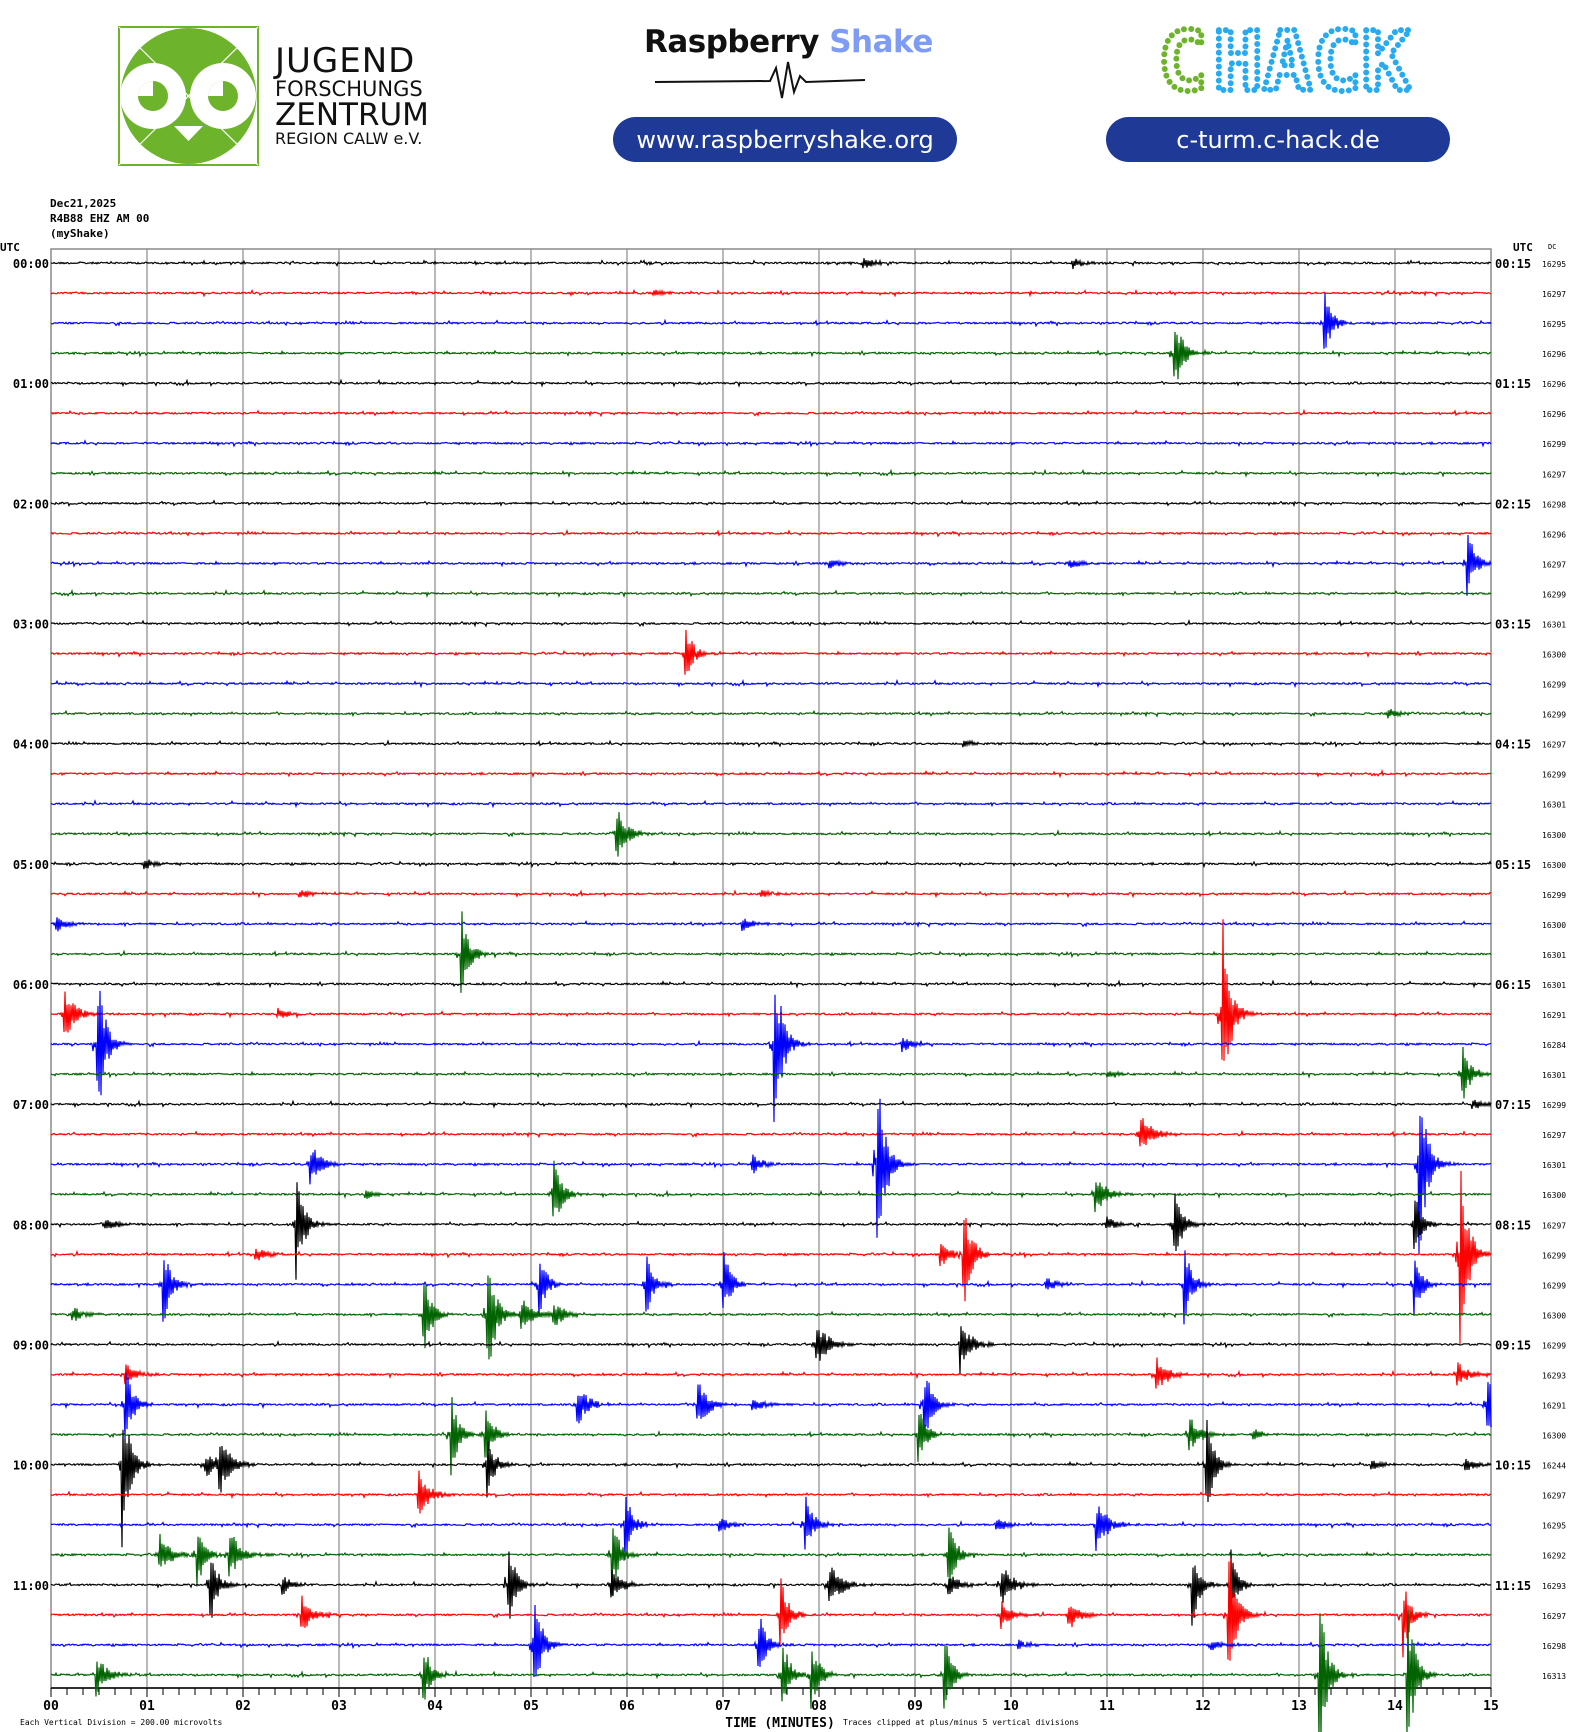  What do you see at coordinates (435, 1706) in the screenshot?
I see `x-tick-label: 04` at bounding box center [435, 1706].